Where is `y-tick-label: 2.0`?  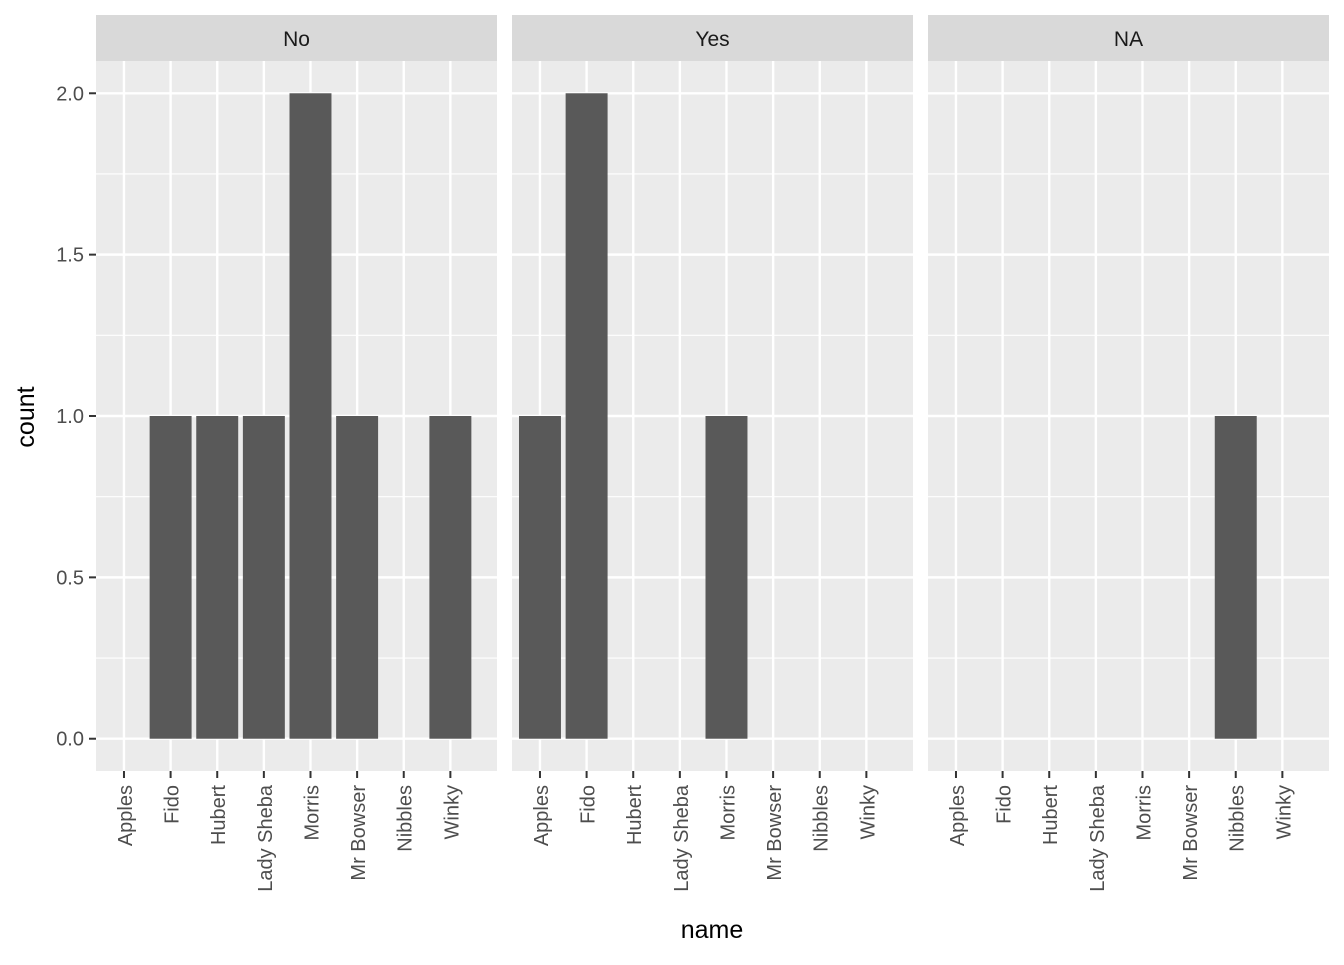
y-tick-label: 2.0 is located at coordinates (70, 94).